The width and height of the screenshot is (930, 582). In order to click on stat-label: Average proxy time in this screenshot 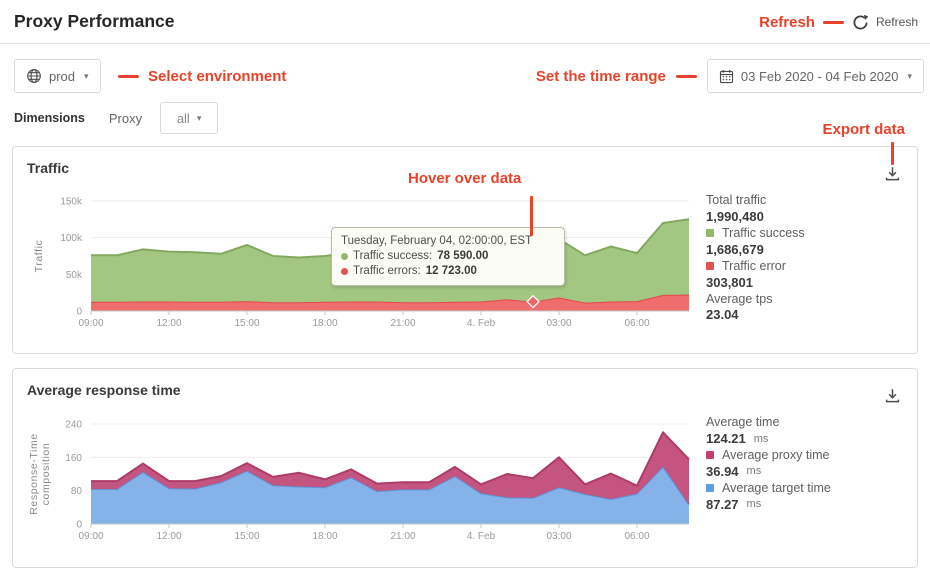, I will do `click(768, 455)`.